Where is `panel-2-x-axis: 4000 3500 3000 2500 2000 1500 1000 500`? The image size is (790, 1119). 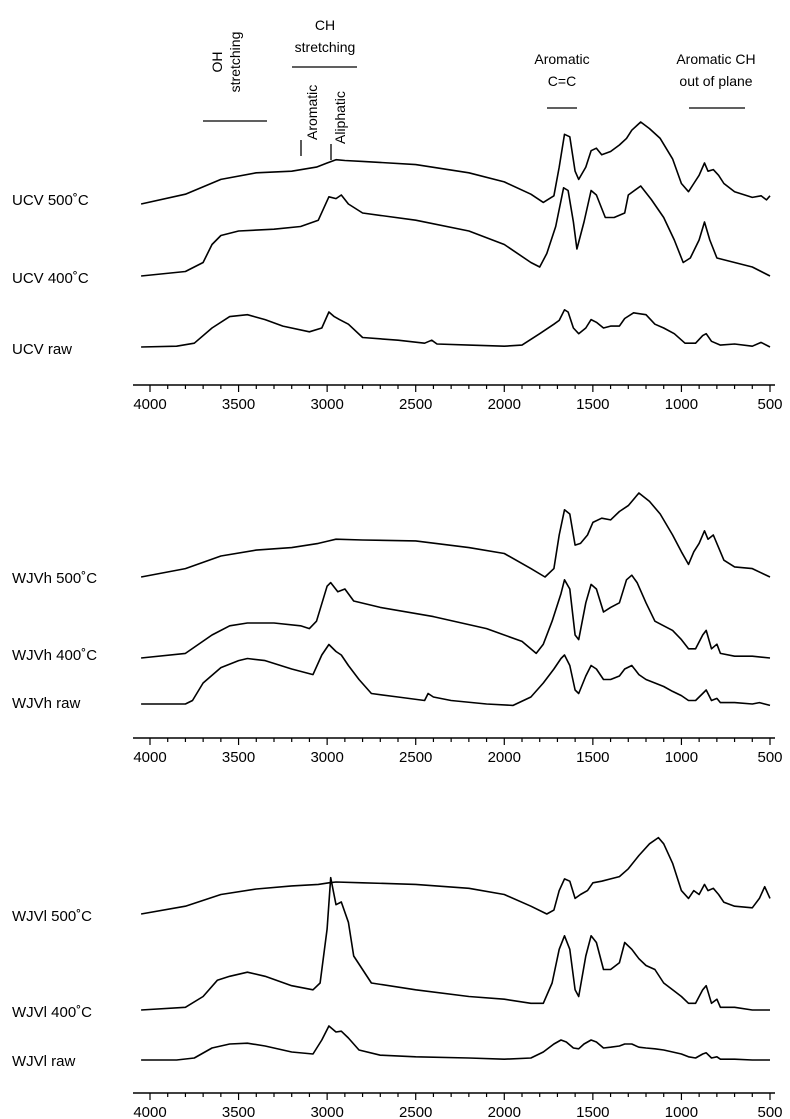
panel-2-x-axis: 4000 3500 3000 2500 2000 1500 1000 500 is located at coordinates (458, 751).